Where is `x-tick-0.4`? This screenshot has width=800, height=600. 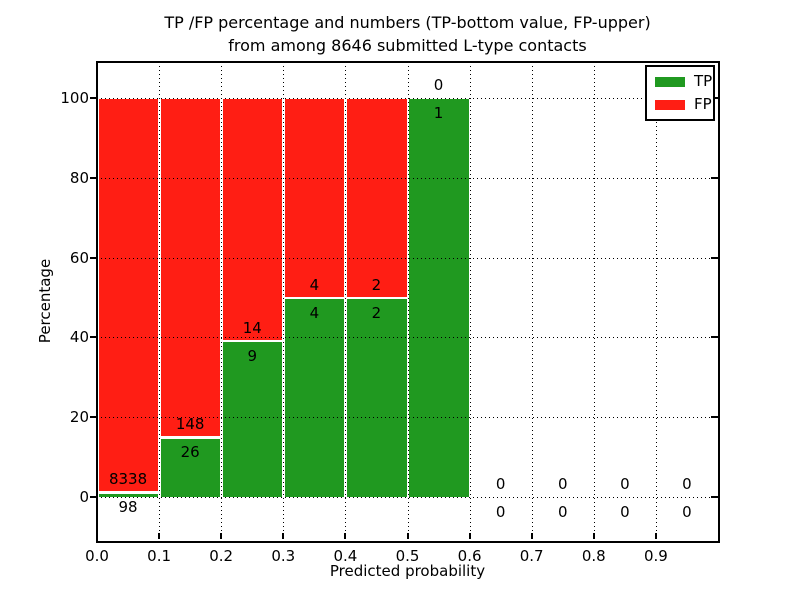 x-tick-0.4 is located at coordinates (345, 536).